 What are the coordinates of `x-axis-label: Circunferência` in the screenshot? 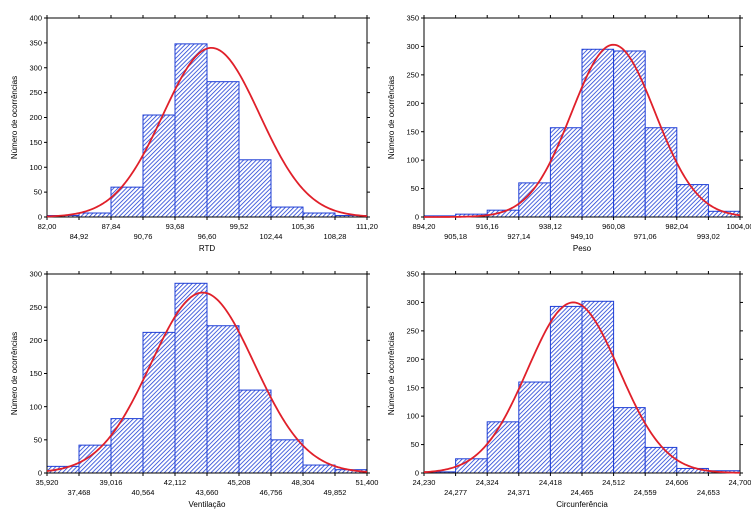 It's located at (582, 504).